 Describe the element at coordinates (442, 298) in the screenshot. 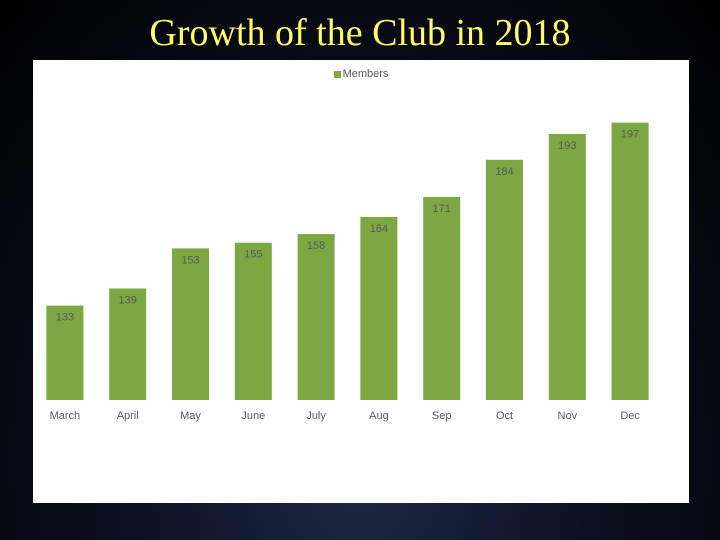

I see `bar-sep` at that location.